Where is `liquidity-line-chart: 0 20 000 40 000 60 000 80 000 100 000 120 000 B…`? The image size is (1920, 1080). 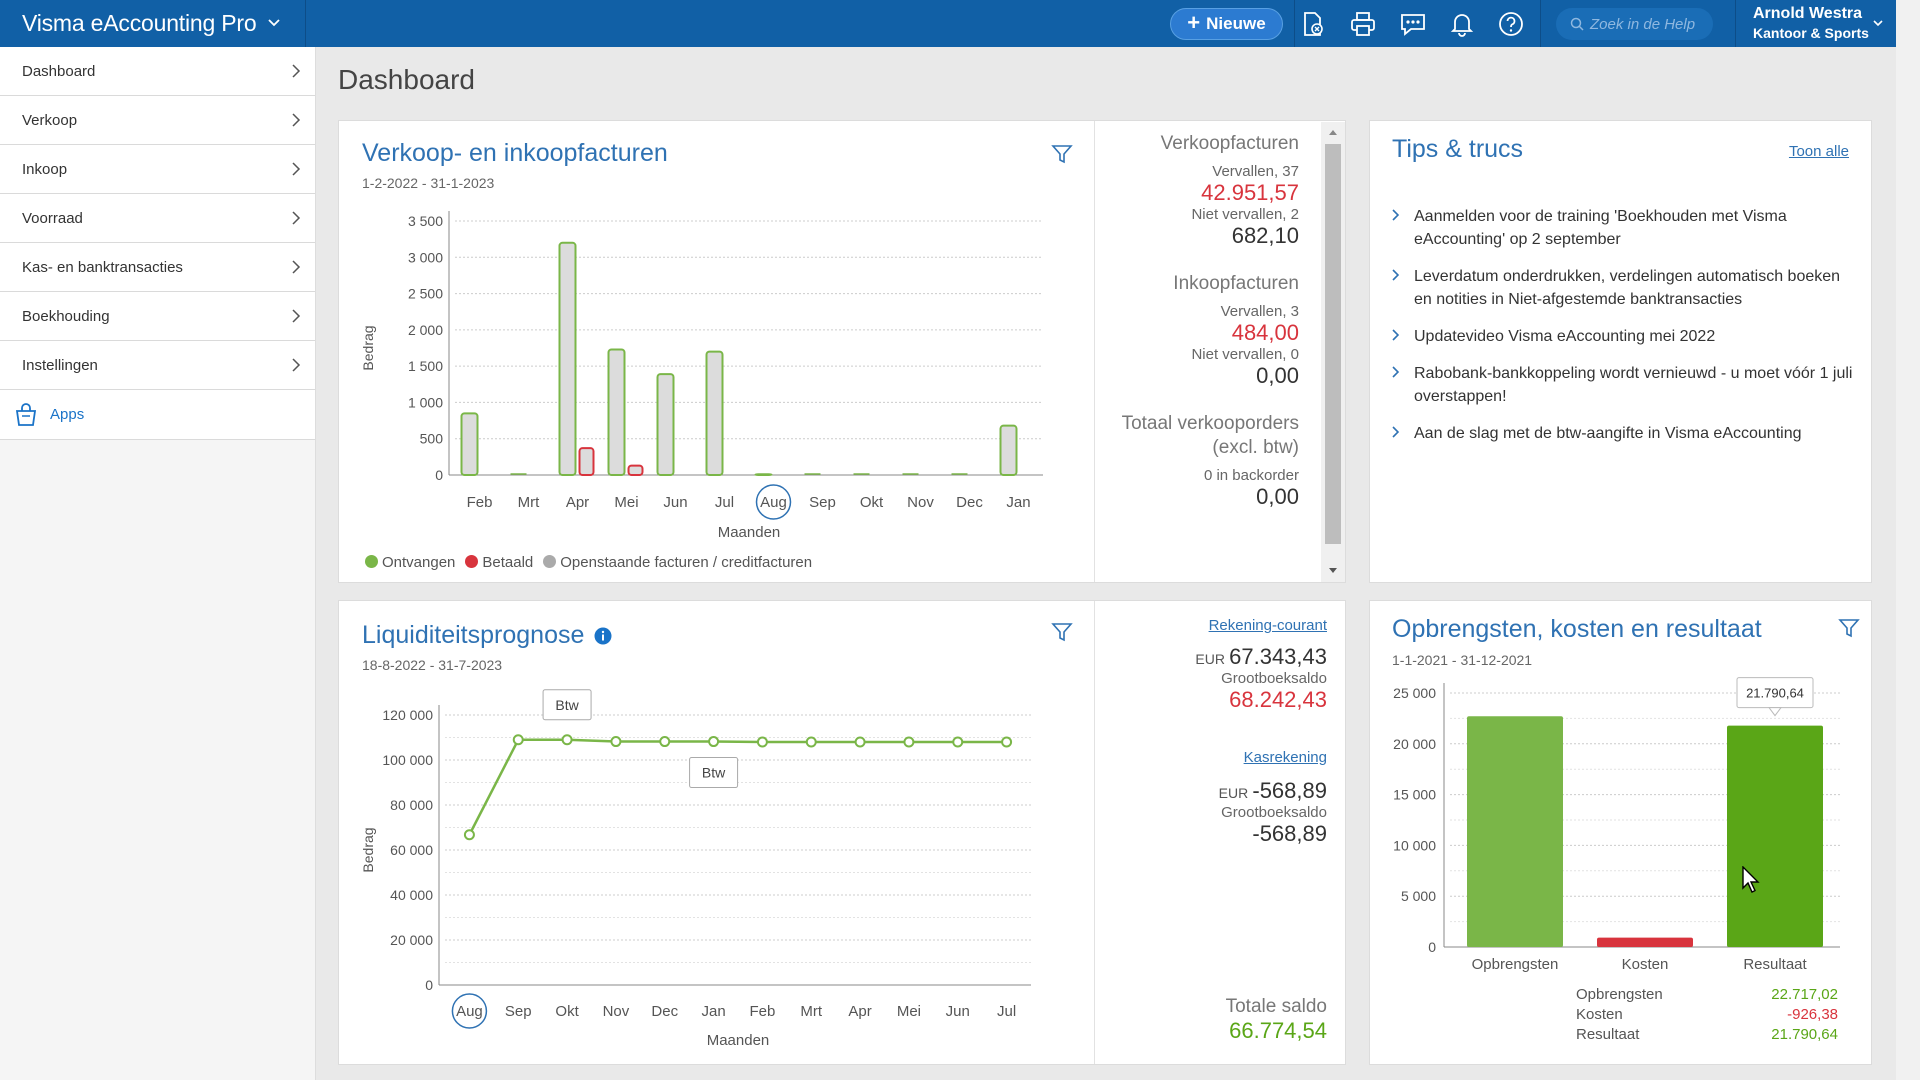
liquidity-line-chart: 0 20 000 40 000 60 000 80 000 100 000 120 000 B… is located at coordinates (695, 869).